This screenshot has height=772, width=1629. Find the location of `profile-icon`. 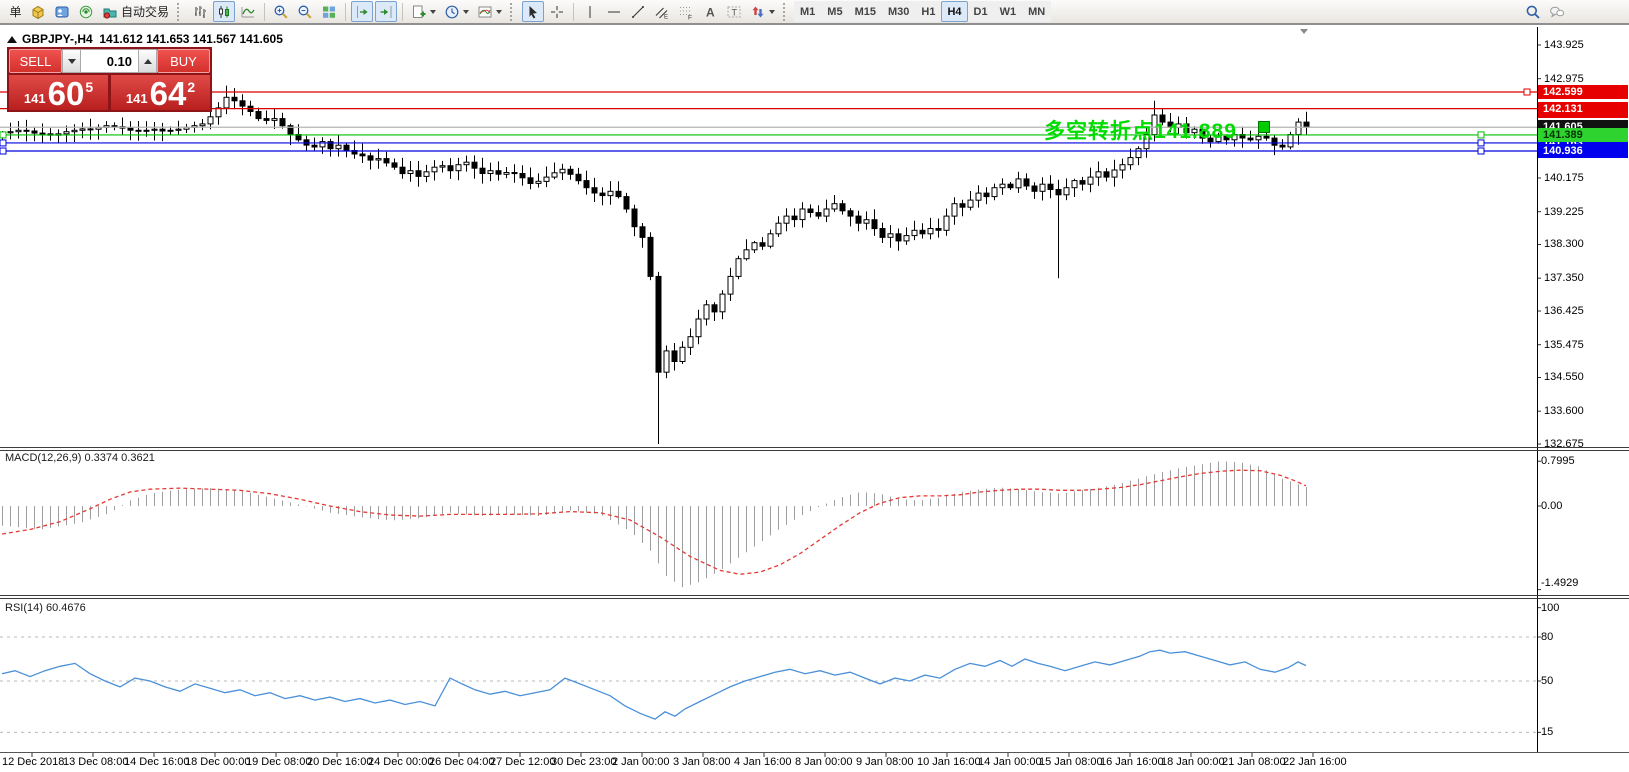

profile-icon is located at coordinates (62, 11).